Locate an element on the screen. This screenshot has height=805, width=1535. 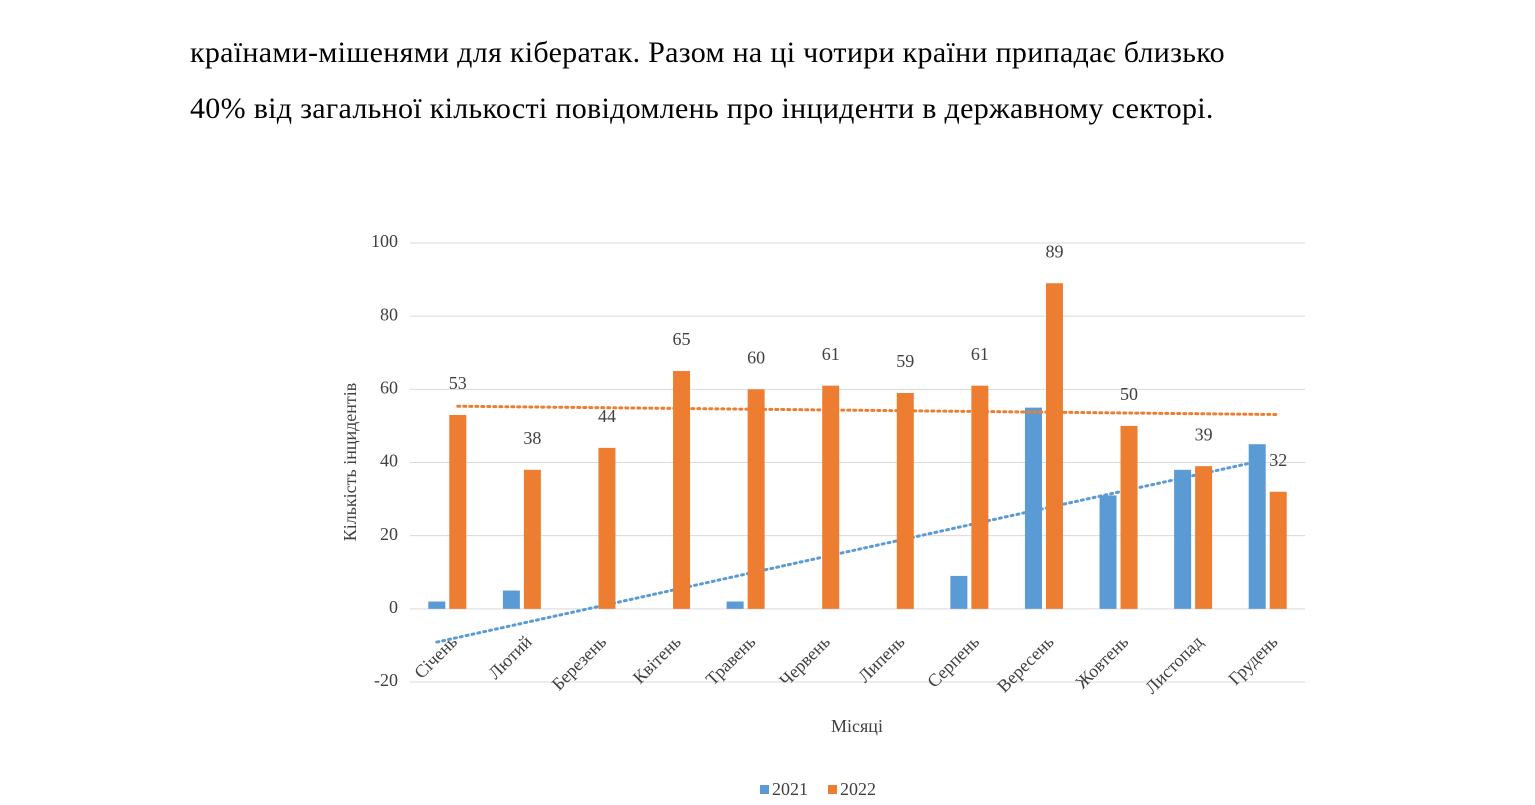
data-label: 39 is located at coordinates (1204, 434).